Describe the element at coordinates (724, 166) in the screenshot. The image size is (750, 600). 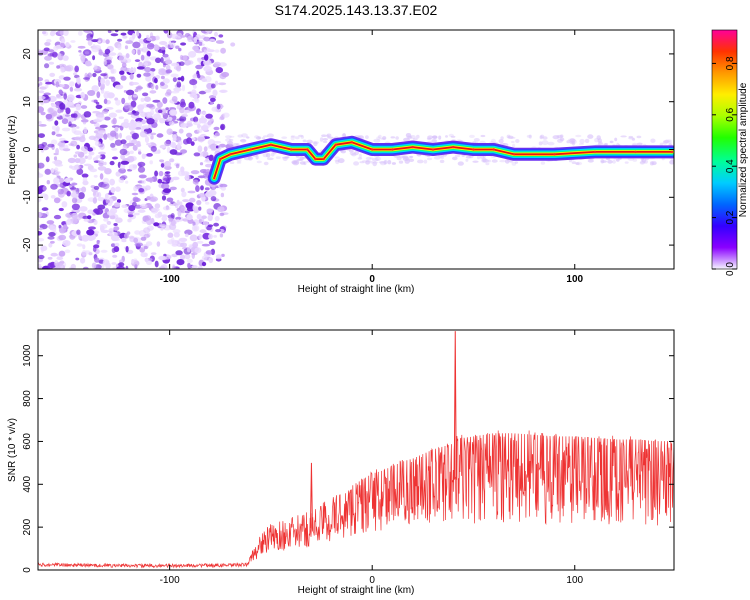
I see `colorbar-ticks: 0.0 0.2 0.4 0.6 0.8` at that location.